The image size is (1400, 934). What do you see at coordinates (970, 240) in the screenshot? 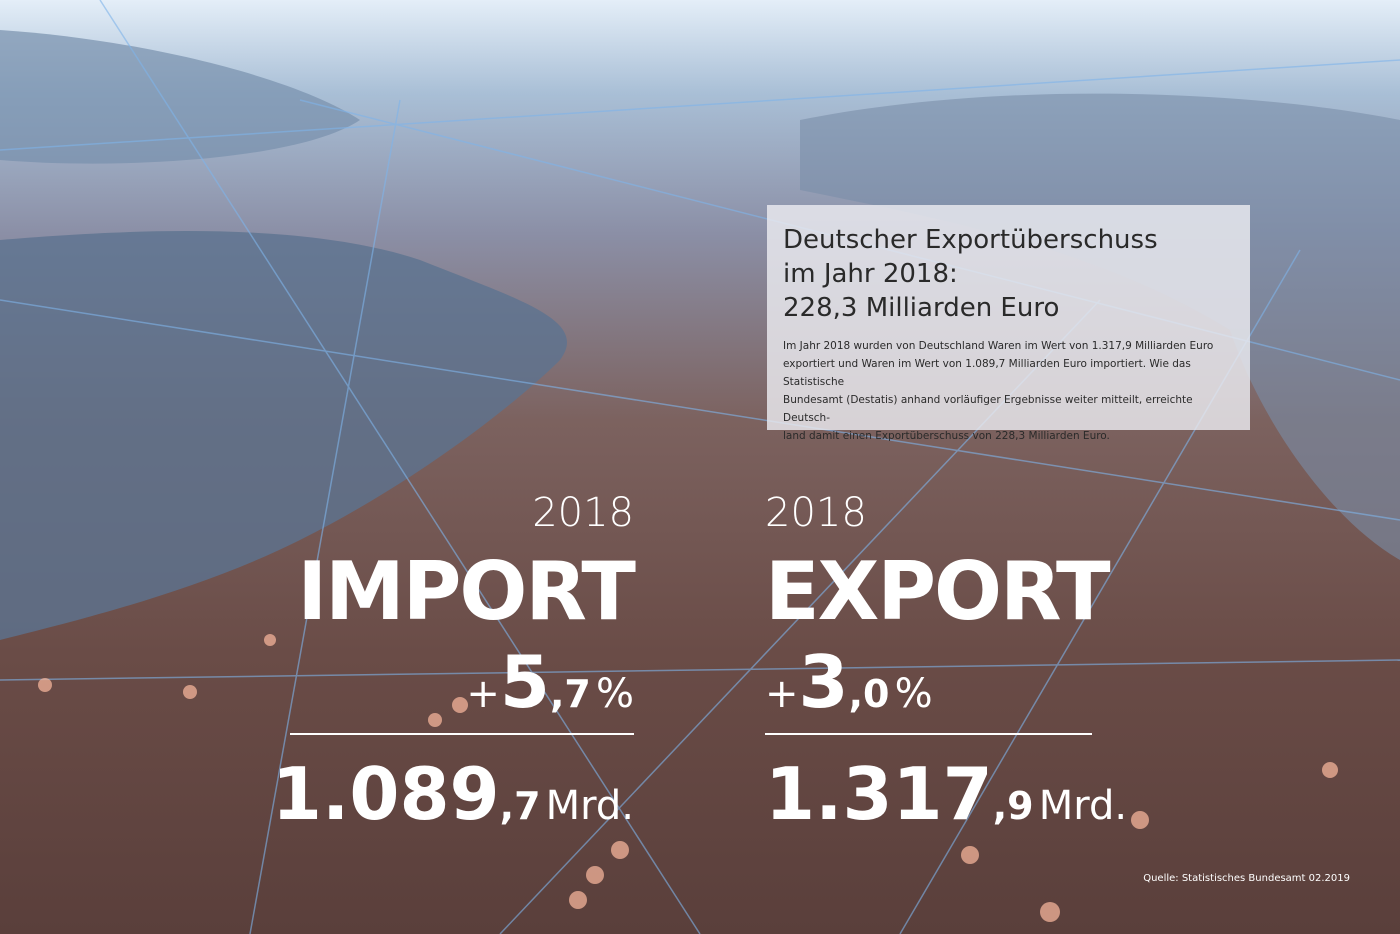
I see `info-title-line: Deutscher Exportüberschuss` at bounding box center [970, 240].